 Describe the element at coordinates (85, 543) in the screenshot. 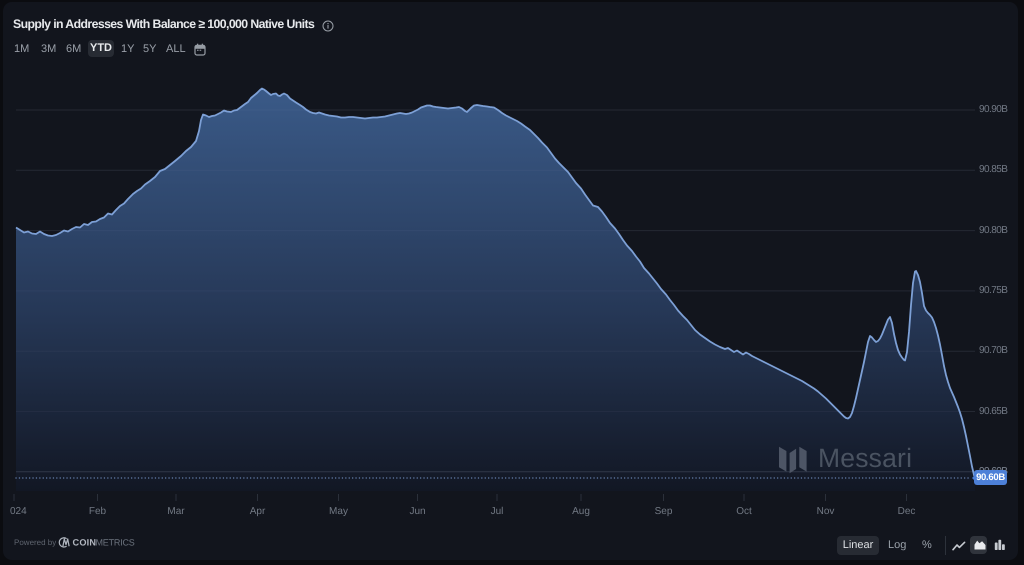

I see `svg-text: COIN` at that location.